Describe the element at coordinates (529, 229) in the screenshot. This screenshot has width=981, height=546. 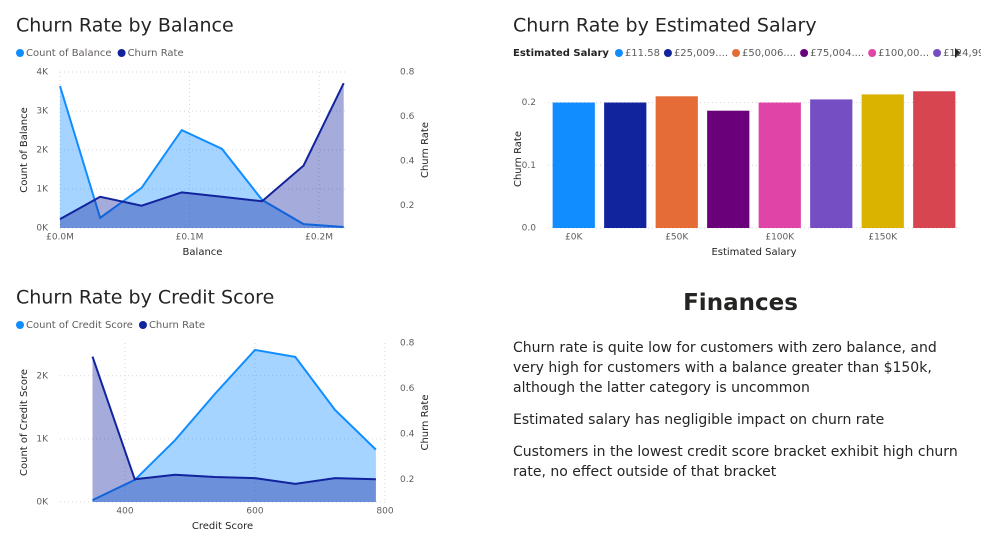
I see `y-tick-label: 0.0` at that location.